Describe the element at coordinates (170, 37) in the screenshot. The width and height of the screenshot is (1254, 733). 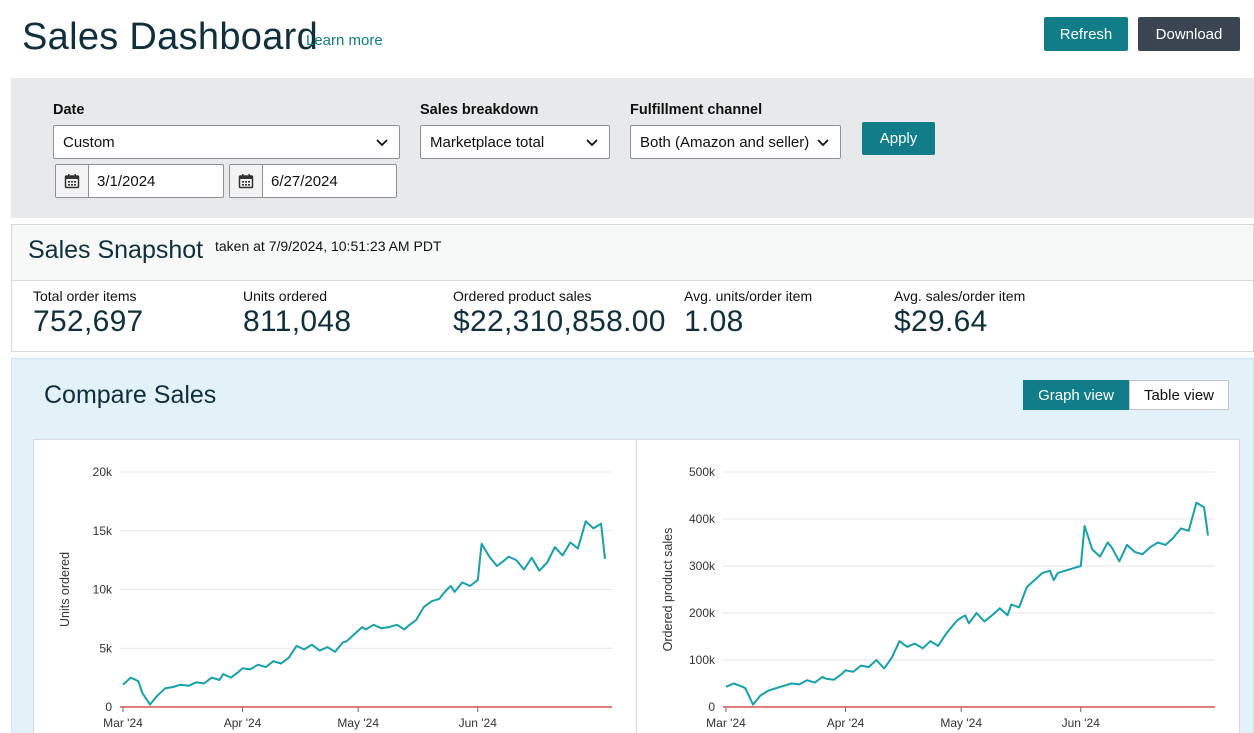
I see `page-title: Sales Dashboard` at that location.